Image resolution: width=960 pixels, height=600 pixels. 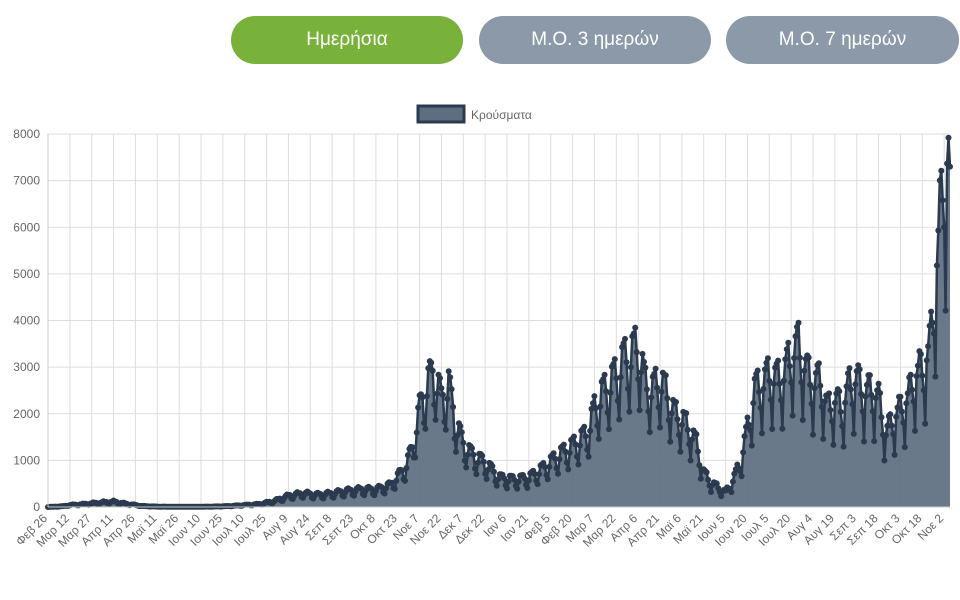 What do you see at coordinates (26, 460) in the screenshot?
I see `y-tick-label: 1000` at bounding box center [26, 460].